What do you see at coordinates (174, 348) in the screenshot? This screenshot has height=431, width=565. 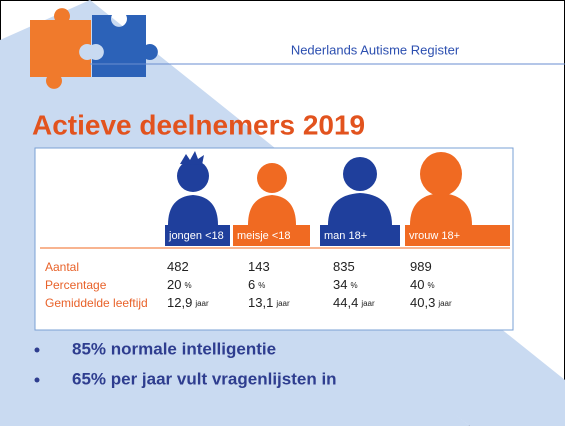 I see `bullet-text: 85% normale intelligentie` at bounding box center [174, 348].